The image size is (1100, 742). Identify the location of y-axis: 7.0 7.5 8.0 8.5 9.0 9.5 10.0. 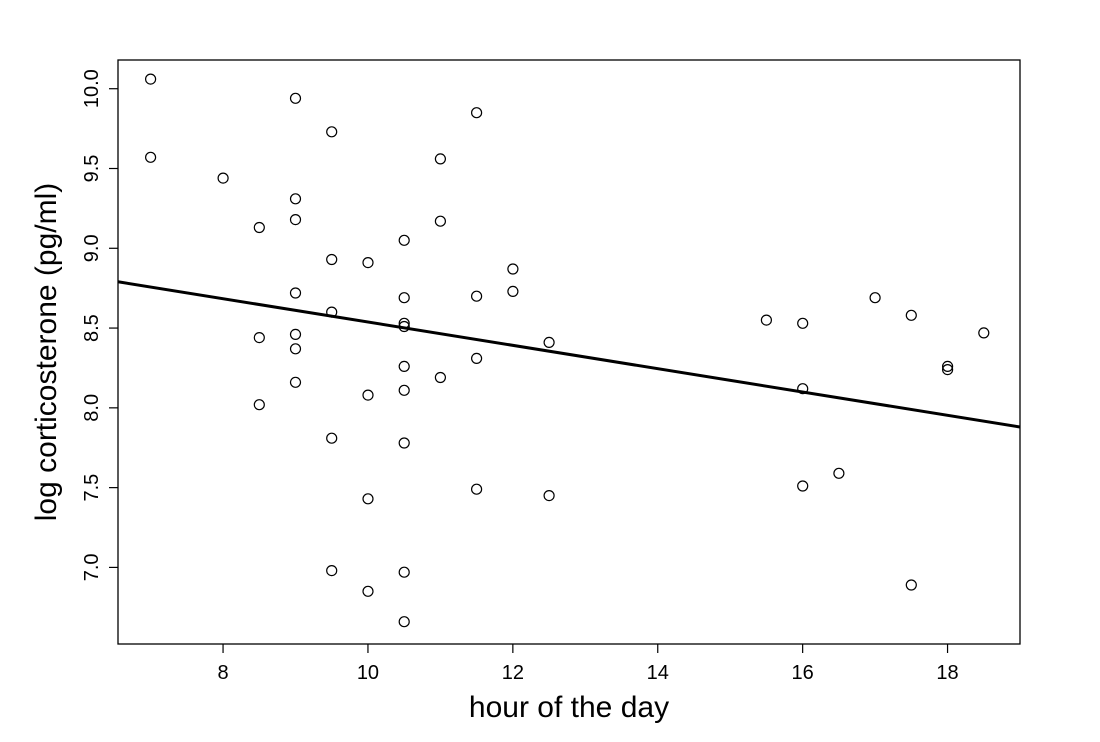
(99, 325).